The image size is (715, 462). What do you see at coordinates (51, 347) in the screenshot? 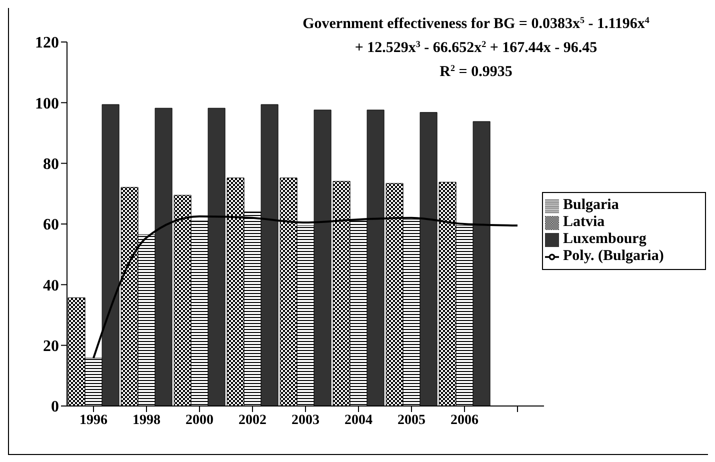
I see `y-tick-label: 20` at bounding box center [51, 347].